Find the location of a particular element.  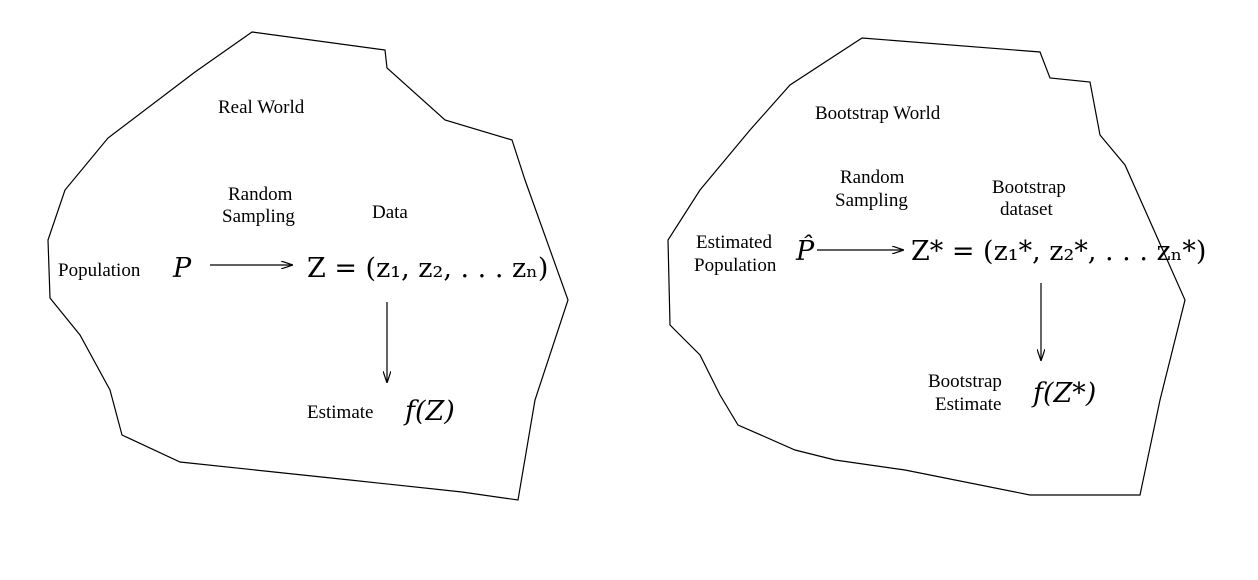

bootstrap-dataset-label-line2: dataset is located at coordinates (1026, 209).